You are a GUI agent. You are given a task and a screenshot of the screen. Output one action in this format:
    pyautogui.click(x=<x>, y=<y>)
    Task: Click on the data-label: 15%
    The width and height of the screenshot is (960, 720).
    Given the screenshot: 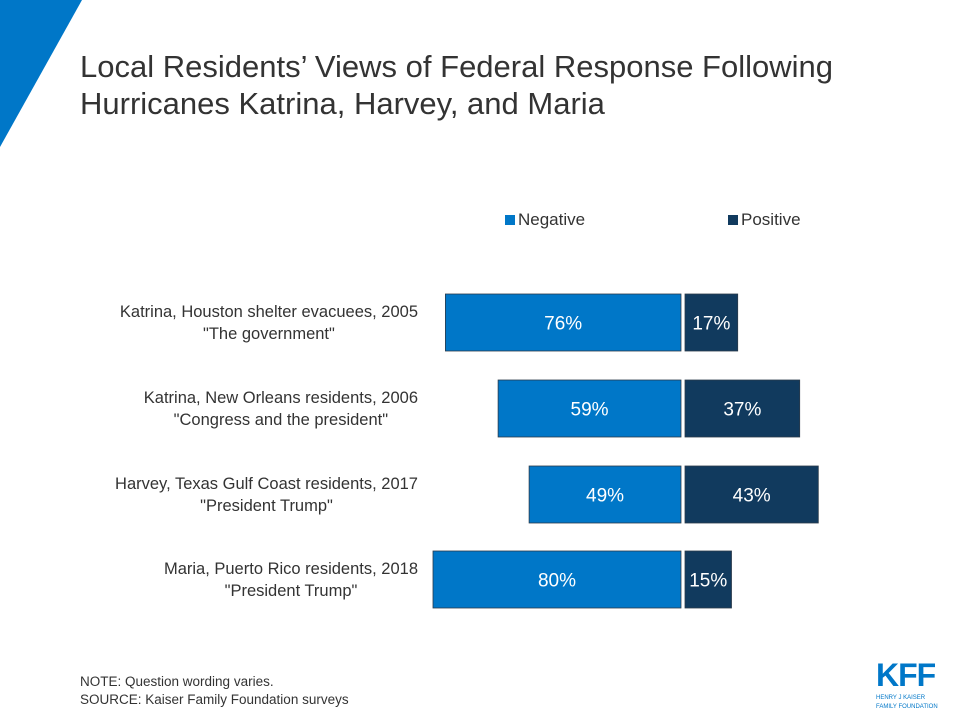 What is the action you would take?
    pyautogui.click(x=708, y=581)
    